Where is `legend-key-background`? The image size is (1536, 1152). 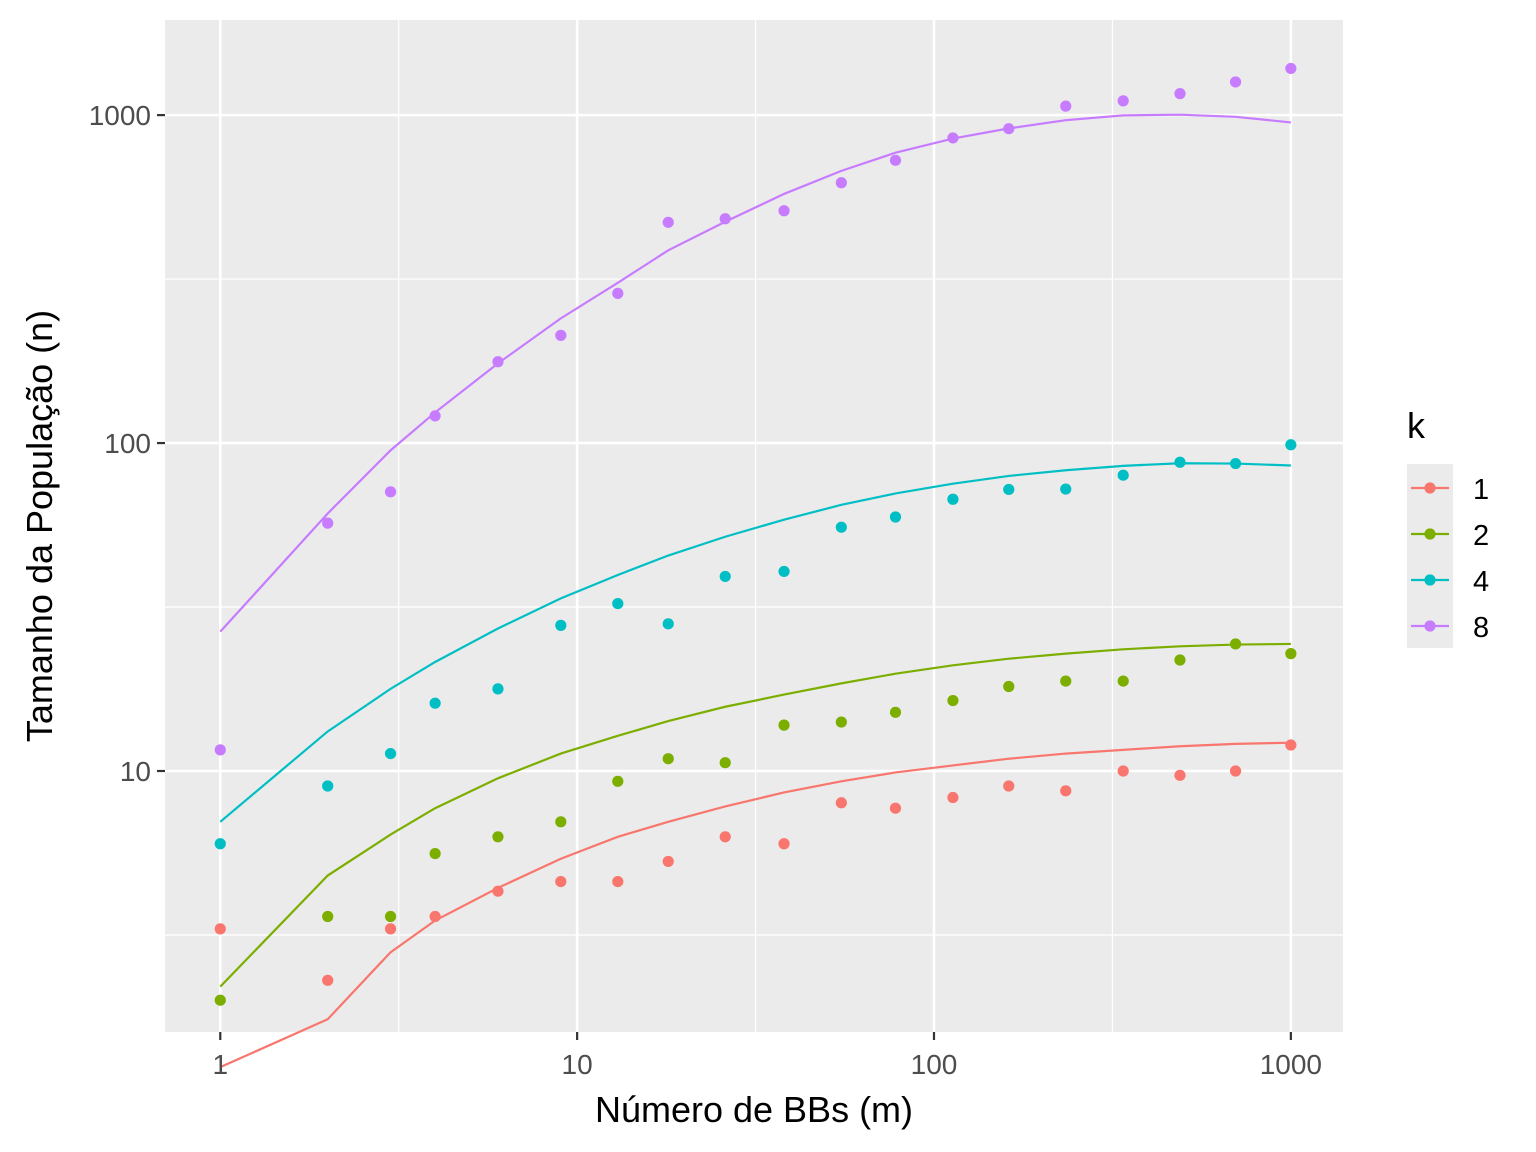
legend-key-background is located at coordinates (1430, 556).